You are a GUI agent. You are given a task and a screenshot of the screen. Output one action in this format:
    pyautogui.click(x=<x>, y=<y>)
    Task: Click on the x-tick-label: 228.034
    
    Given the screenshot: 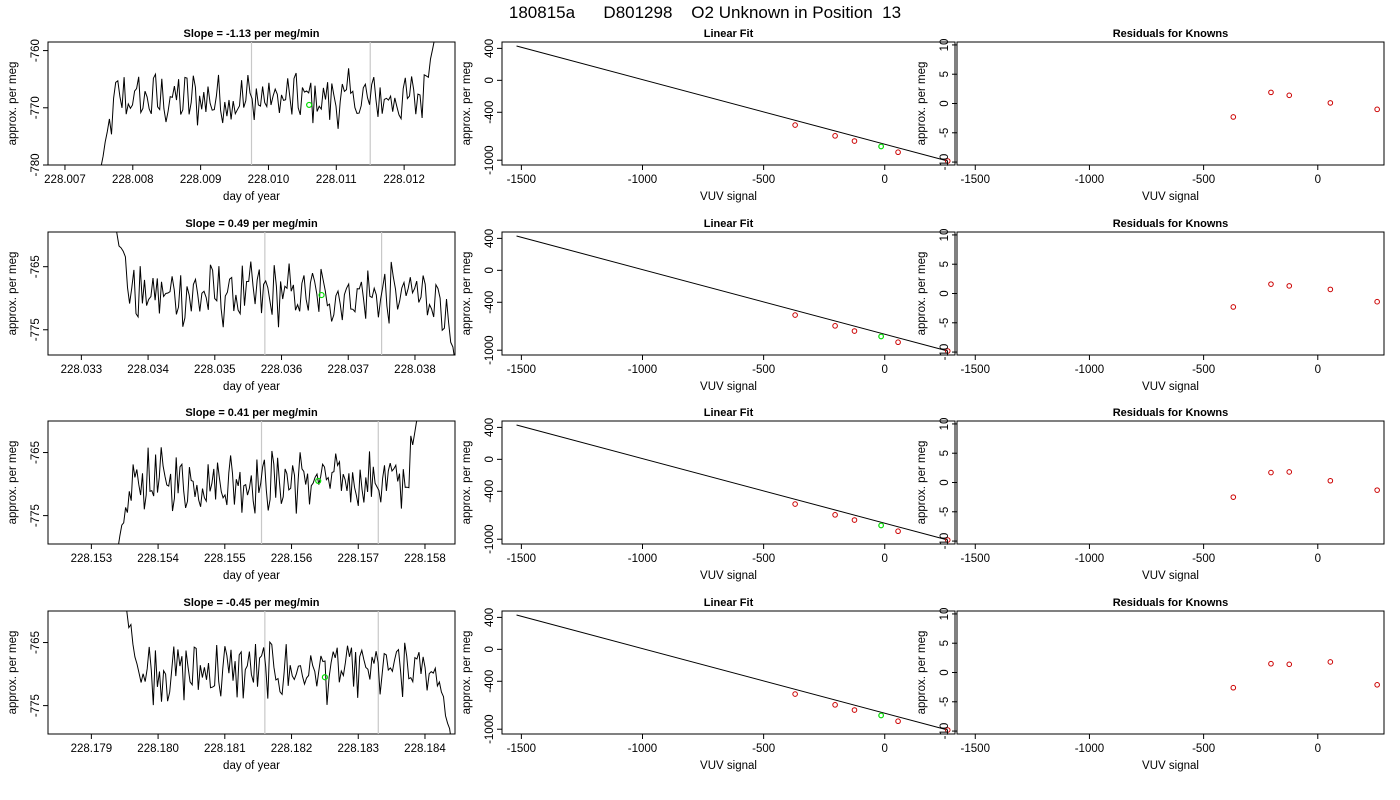 What is the action you would take?
    pyautogui.click(x=148, y=370)
    